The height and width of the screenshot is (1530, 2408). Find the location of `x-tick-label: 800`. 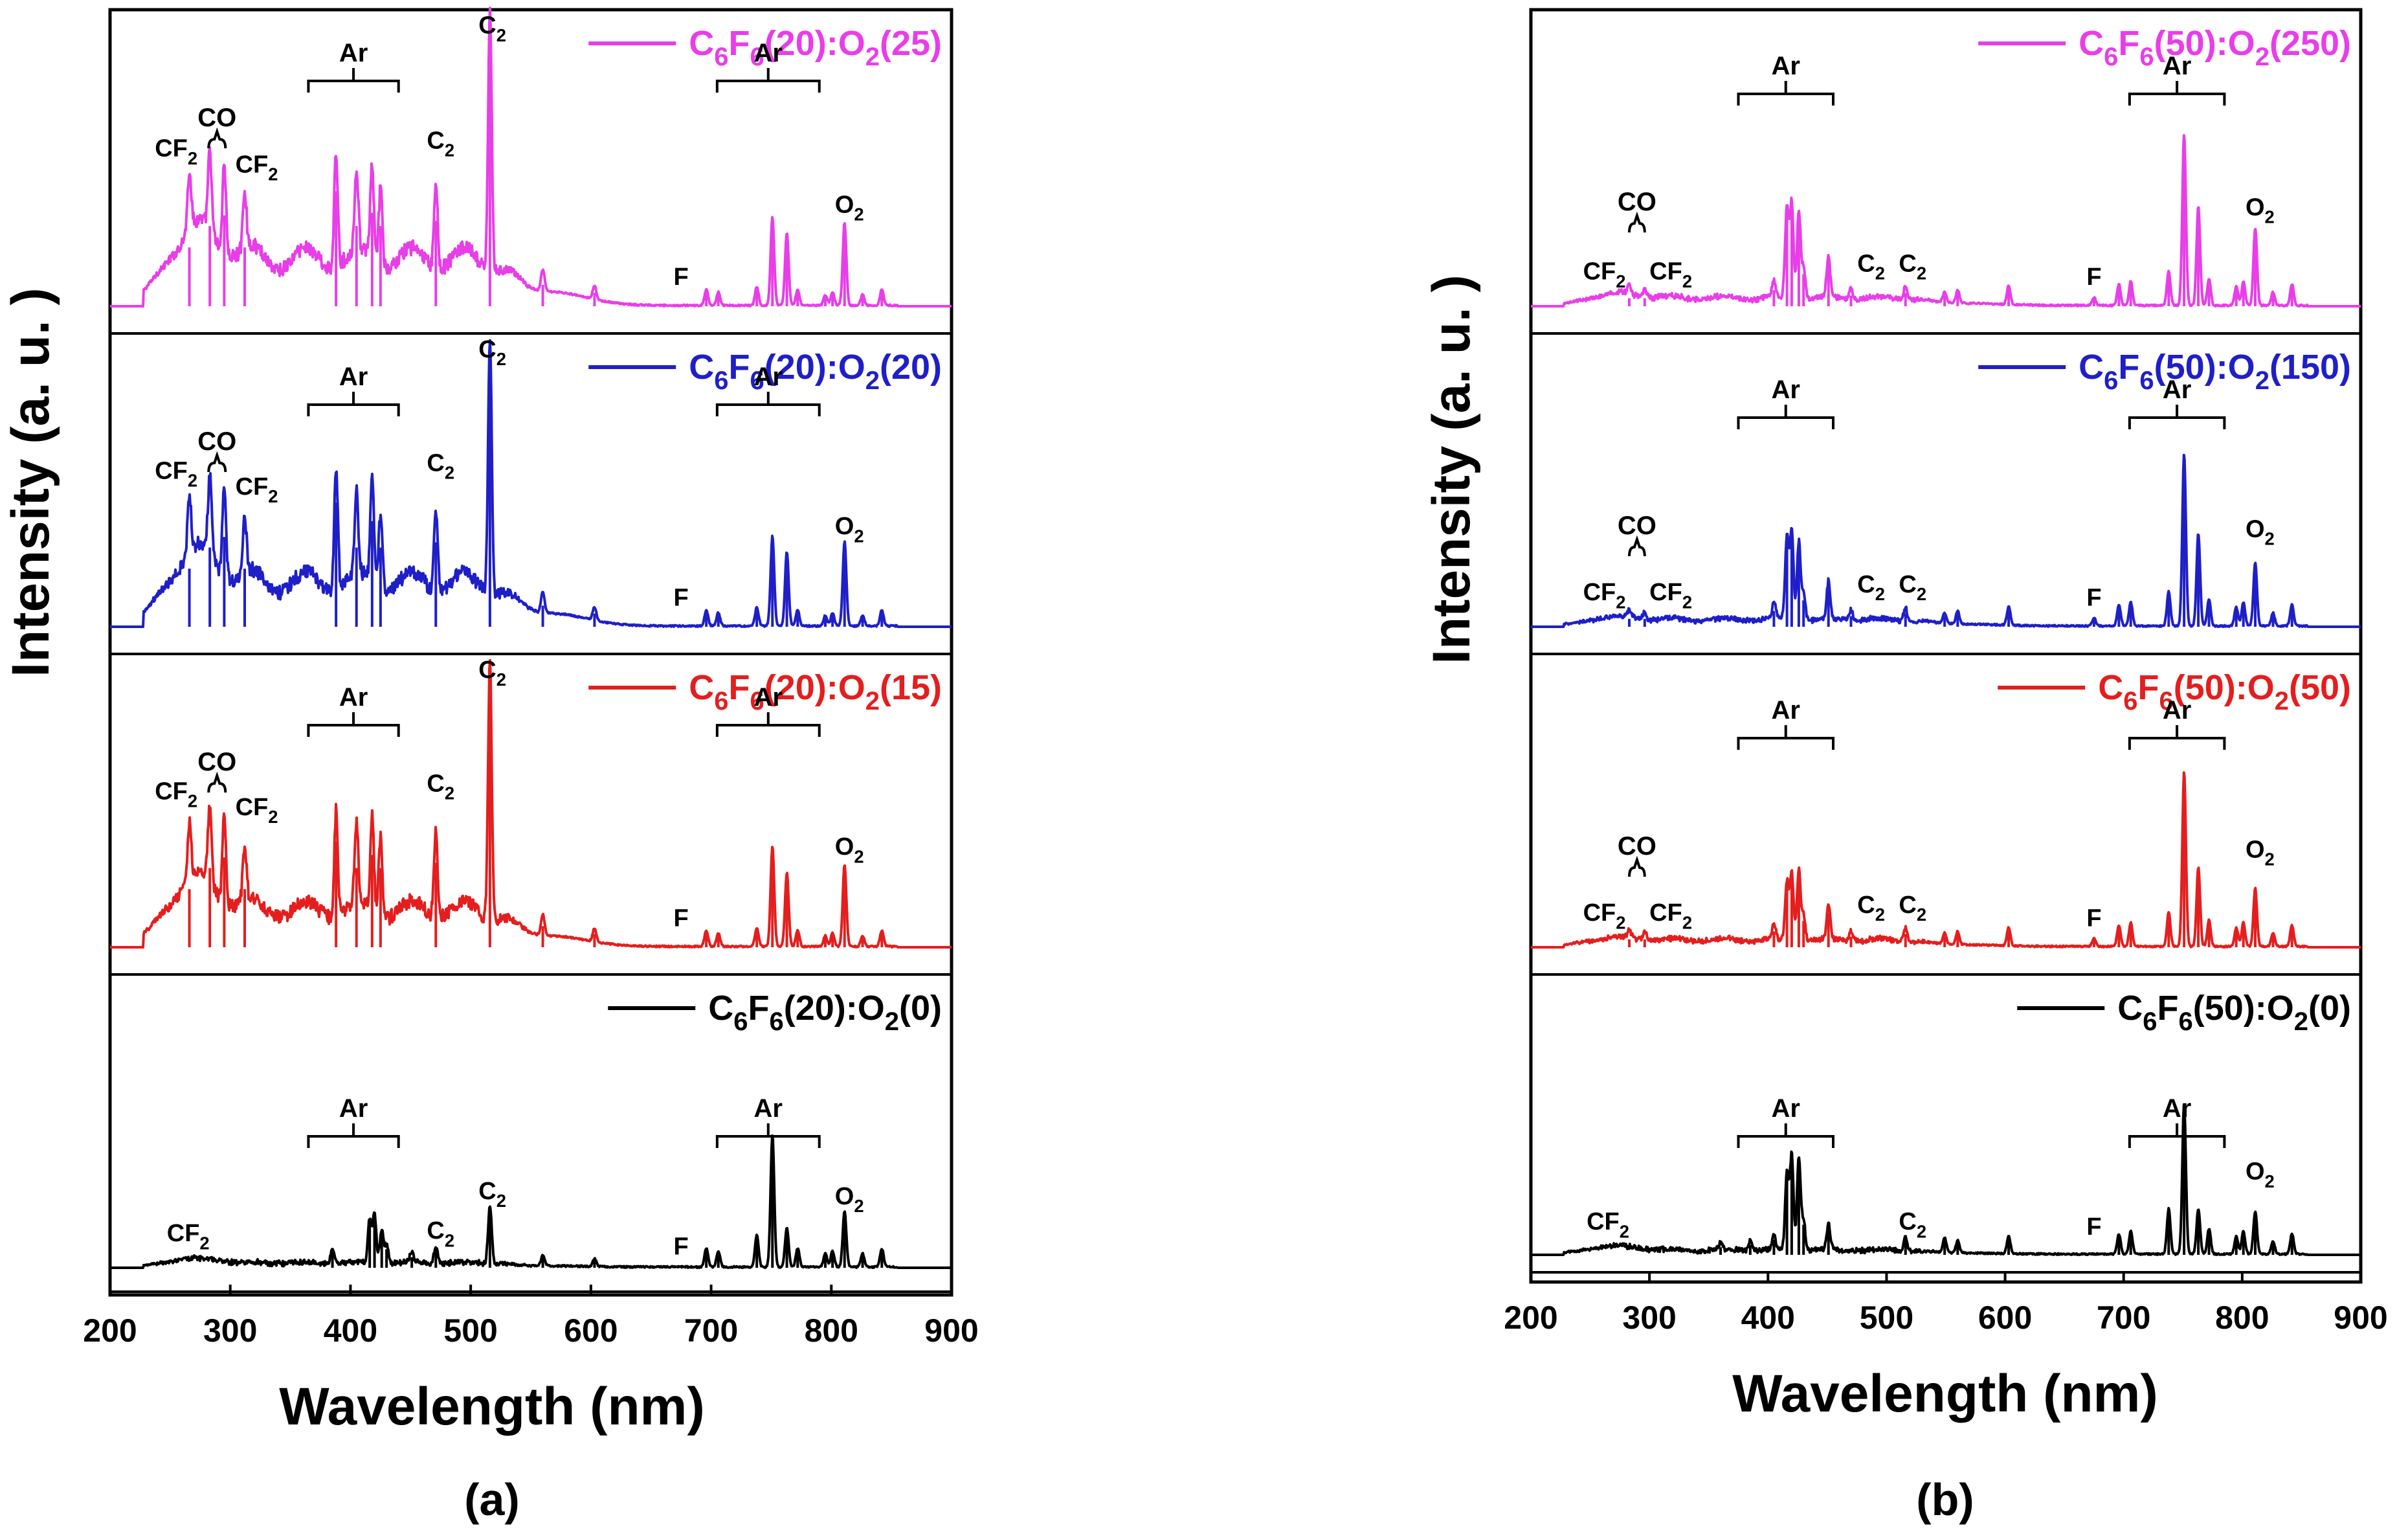

x-tick-label: 800 is located at coordinates (831, 1330).